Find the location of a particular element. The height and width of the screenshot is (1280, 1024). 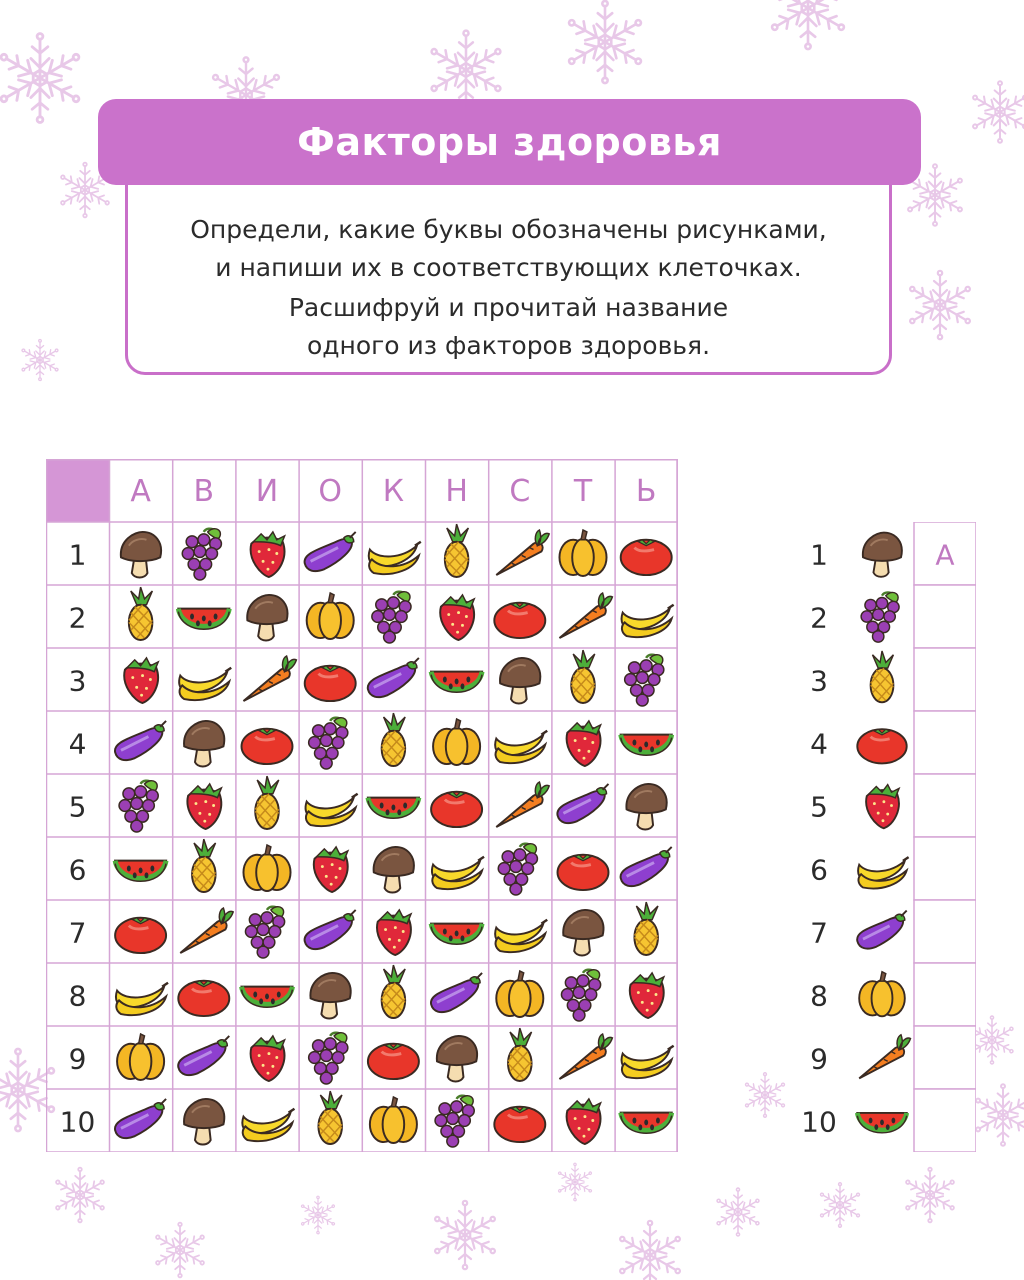

instruction-line: одного из факторов здоровья. is located at coordinates (508, 345).